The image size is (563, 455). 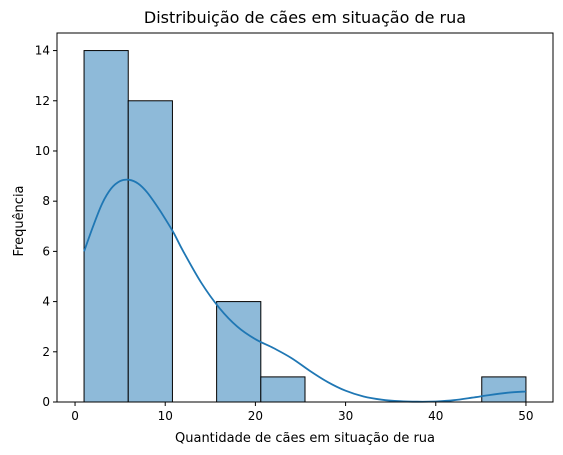 What do you see at coordinates (435, 416) in the screenshot?
I see `x-tick-label: 40` at bounding box center [435, 416].